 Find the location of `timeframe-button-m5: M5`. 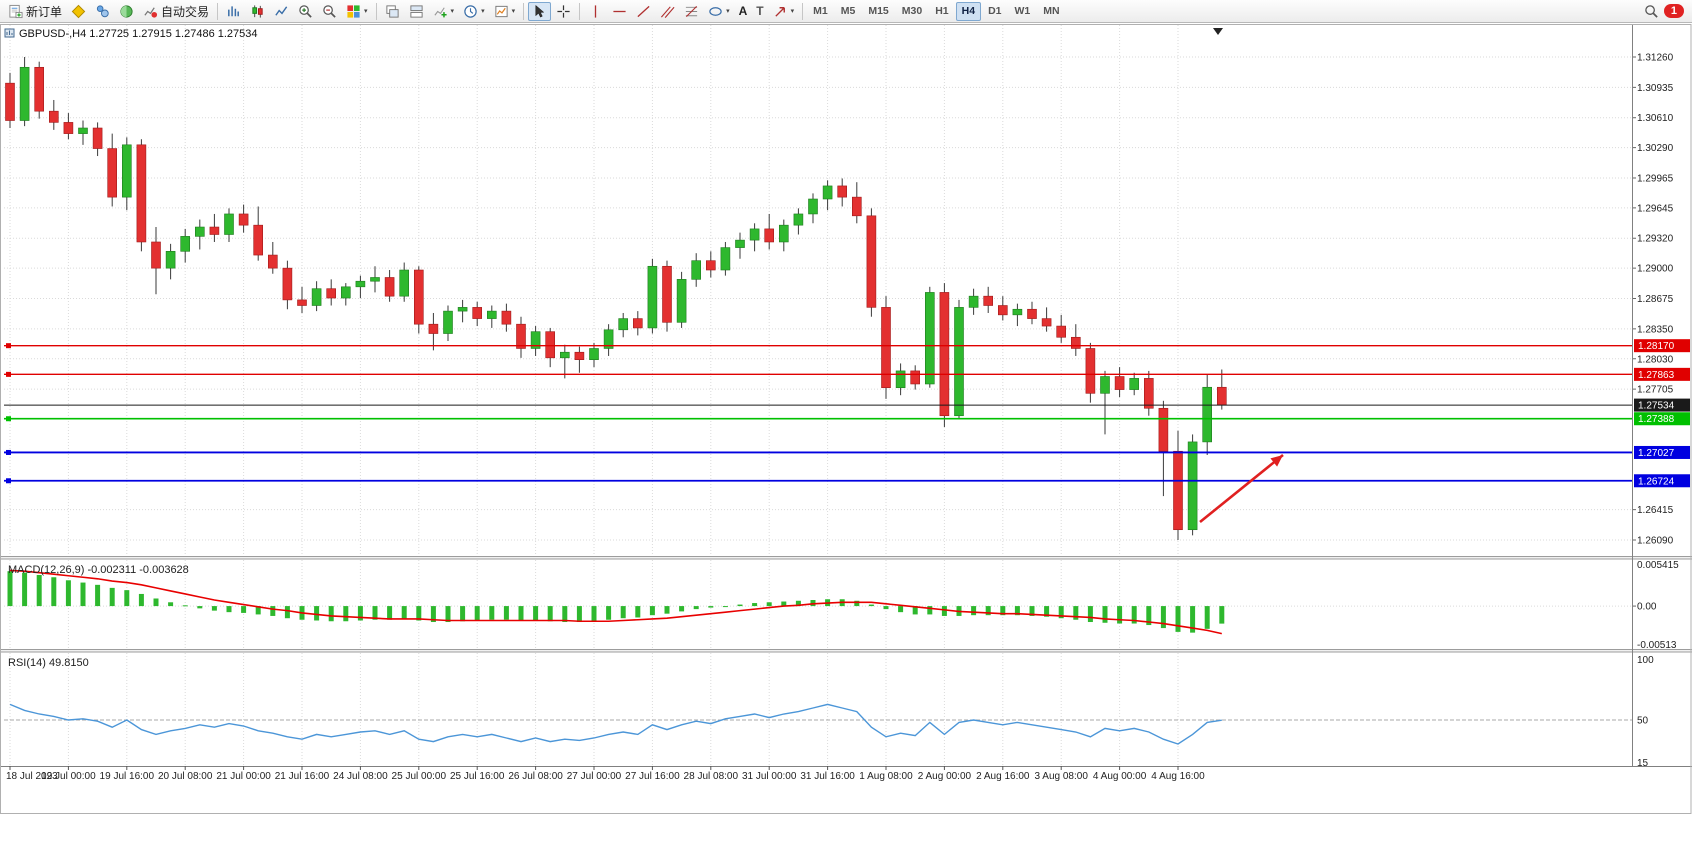

timeframe-button-m5: M5 is located at coordinates (848, 11).